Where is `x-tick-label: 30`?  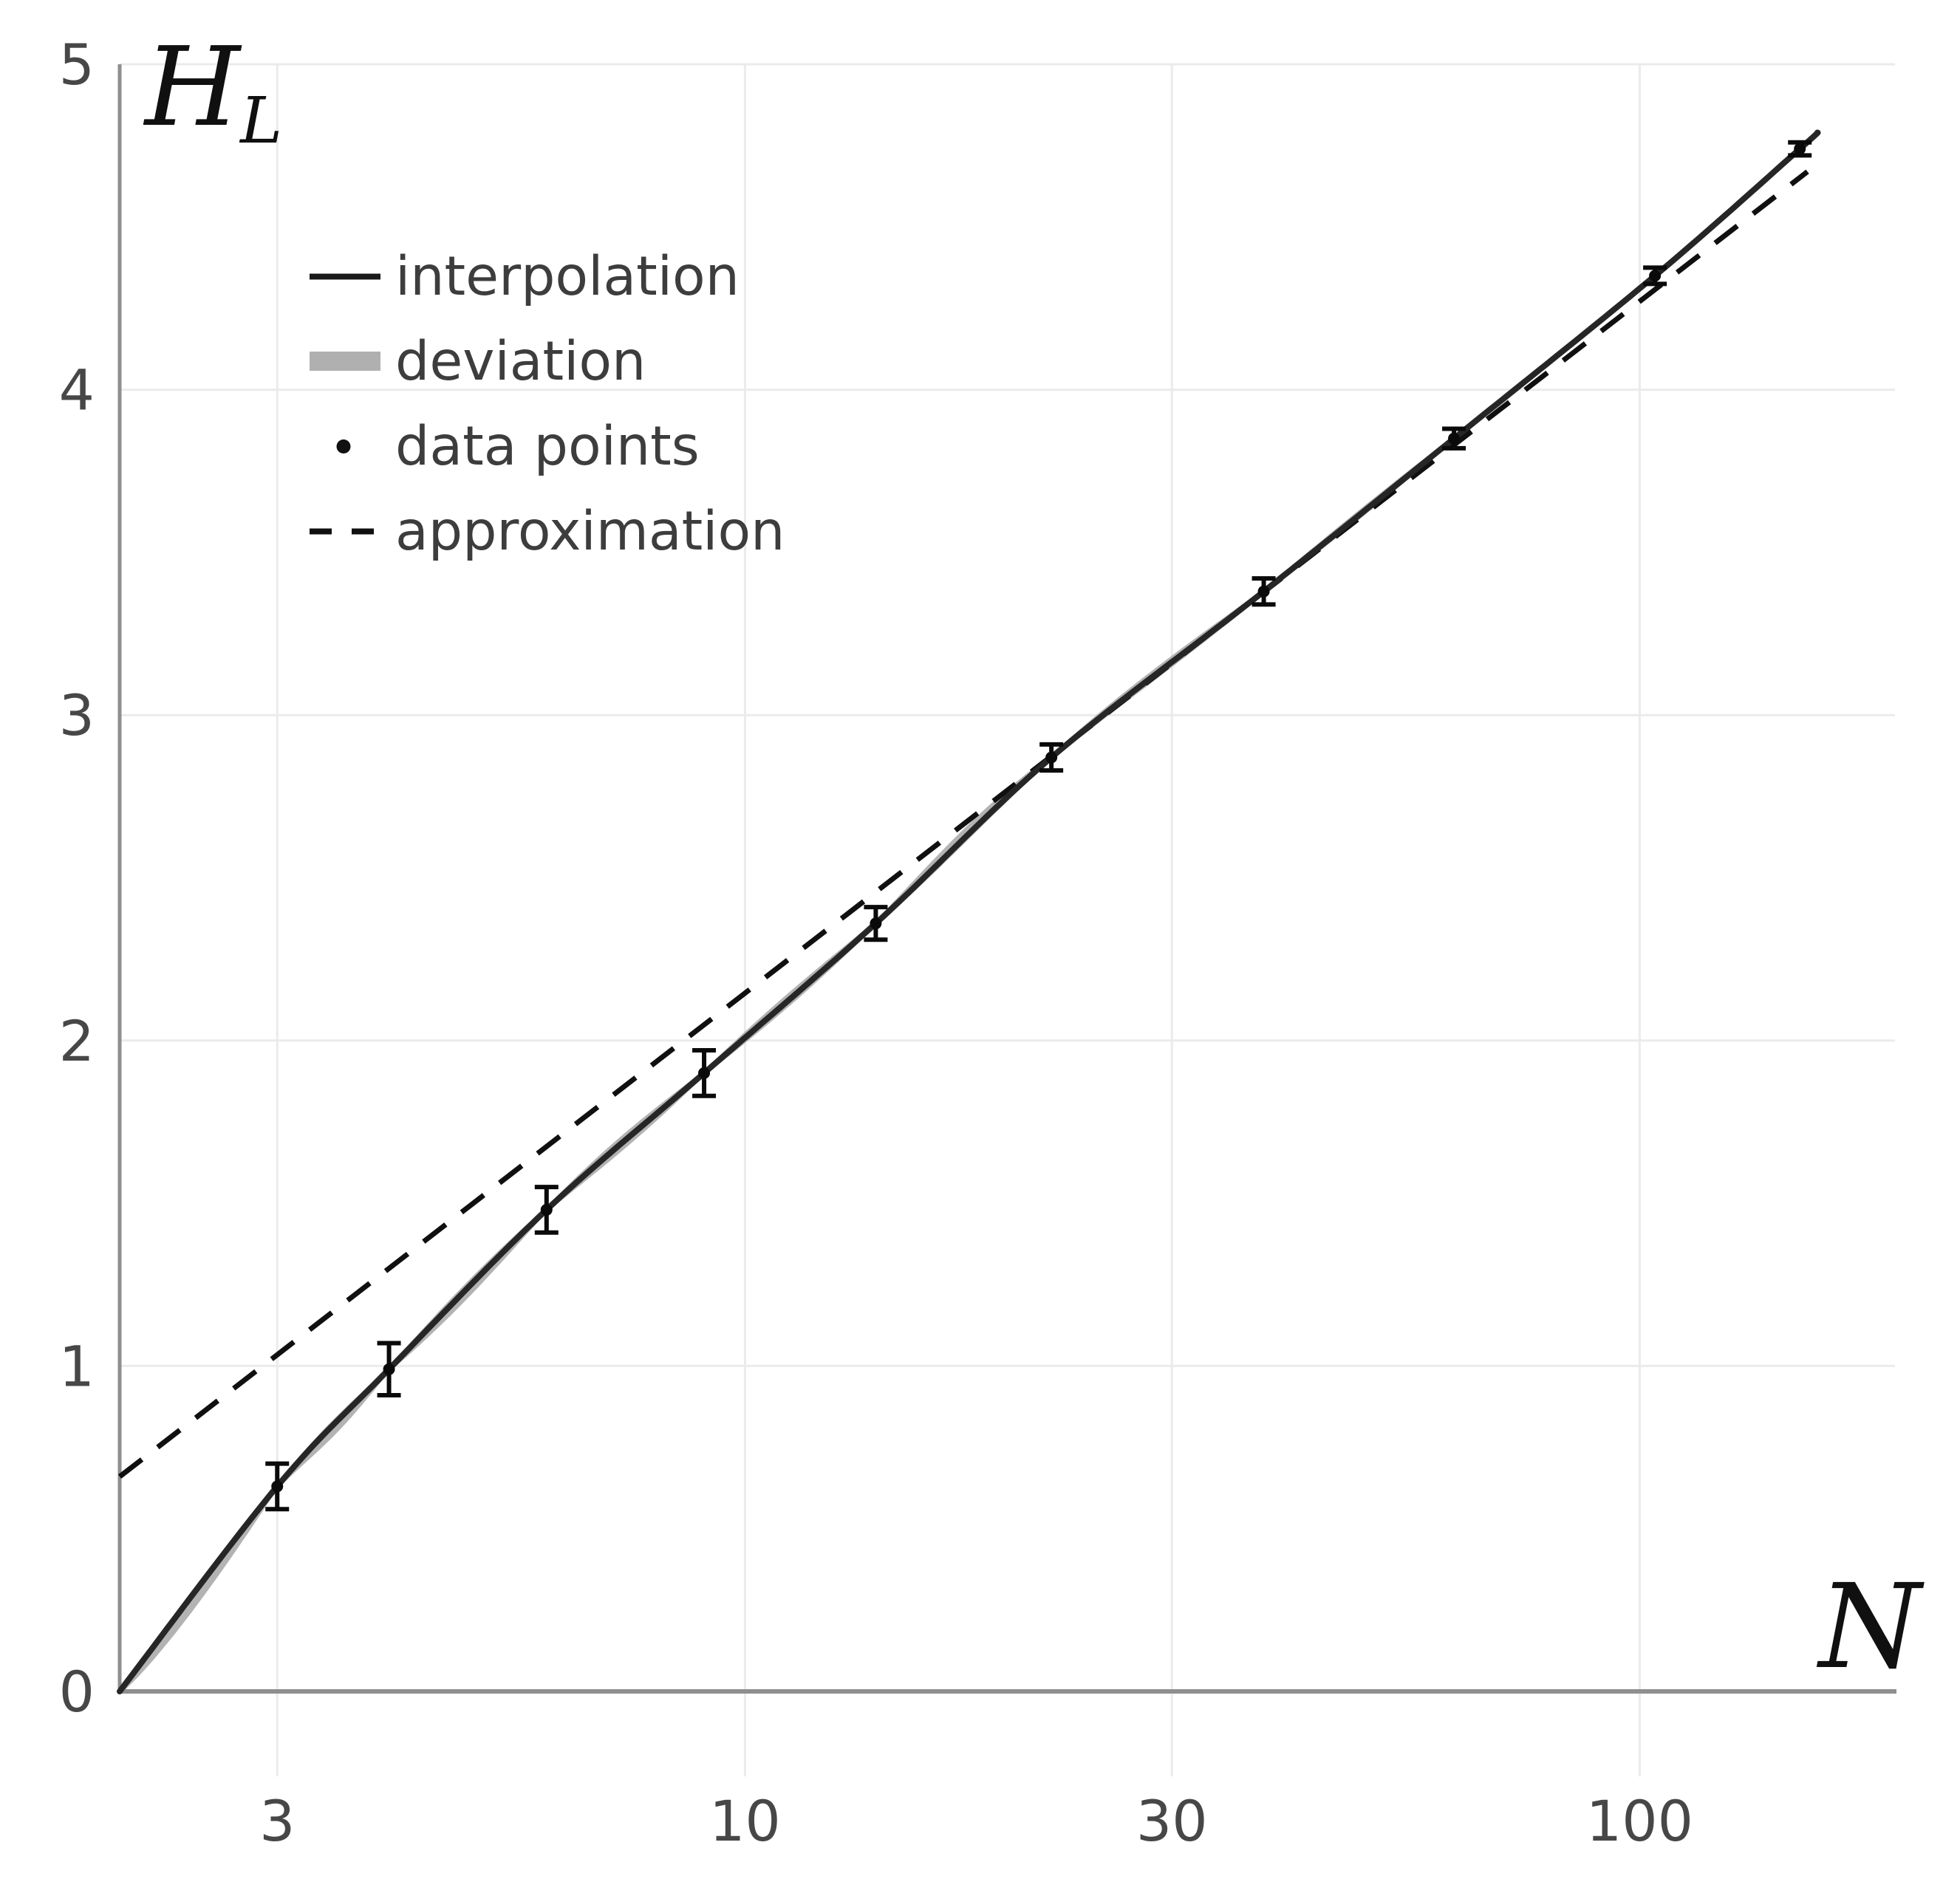 x-tick-label: 30 is located at coordinates (1172, 1821).